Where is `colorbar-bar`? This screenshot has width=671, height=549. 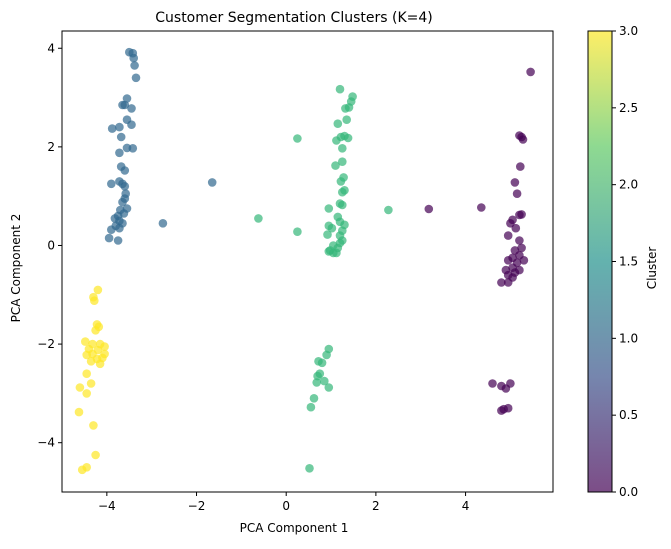 colorbar-bar is located at coordinates (600, 261).